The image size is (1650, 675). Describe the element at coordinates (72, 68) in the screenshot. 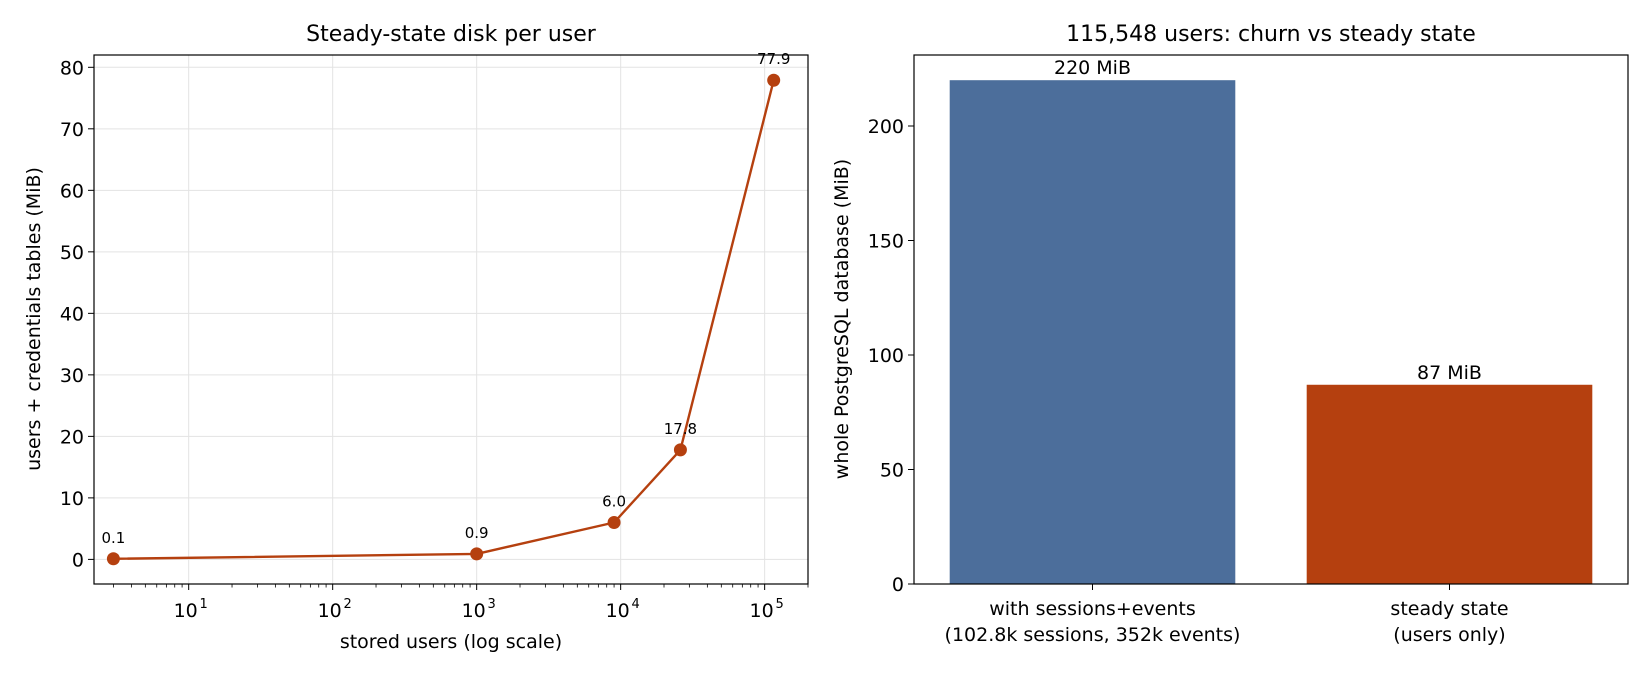

I see `line-y-tick-label: 80` at that location.